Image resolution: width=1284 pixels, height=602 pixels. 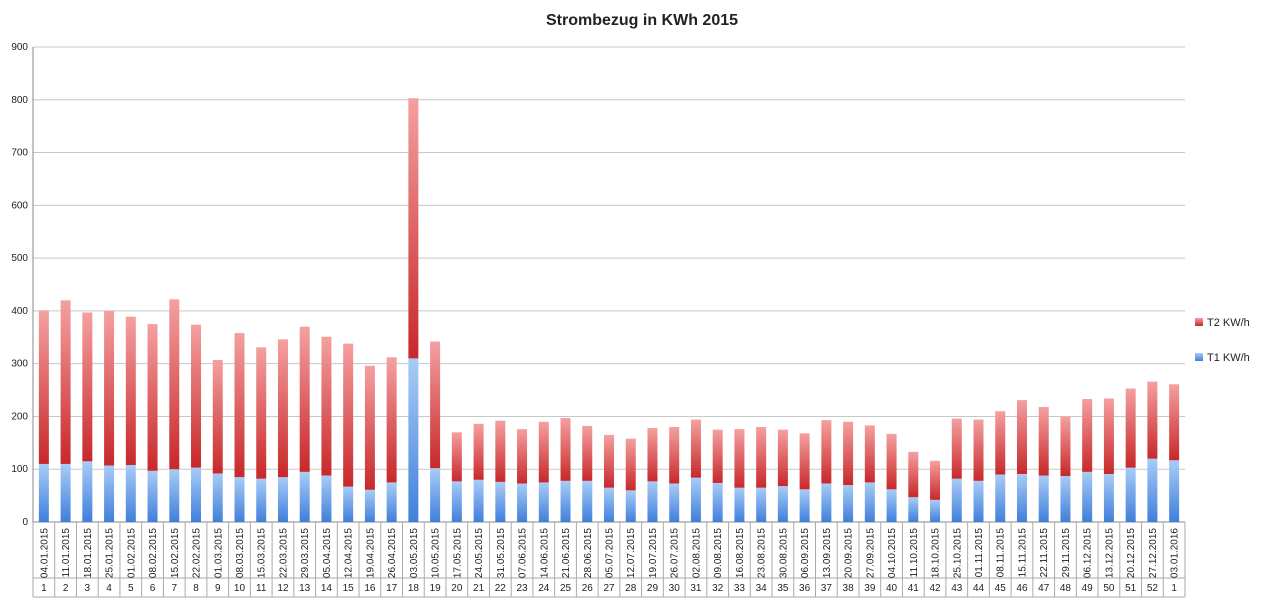 I want to click on x-tick-label: 17.05.2015, so click(x=457, y=553).